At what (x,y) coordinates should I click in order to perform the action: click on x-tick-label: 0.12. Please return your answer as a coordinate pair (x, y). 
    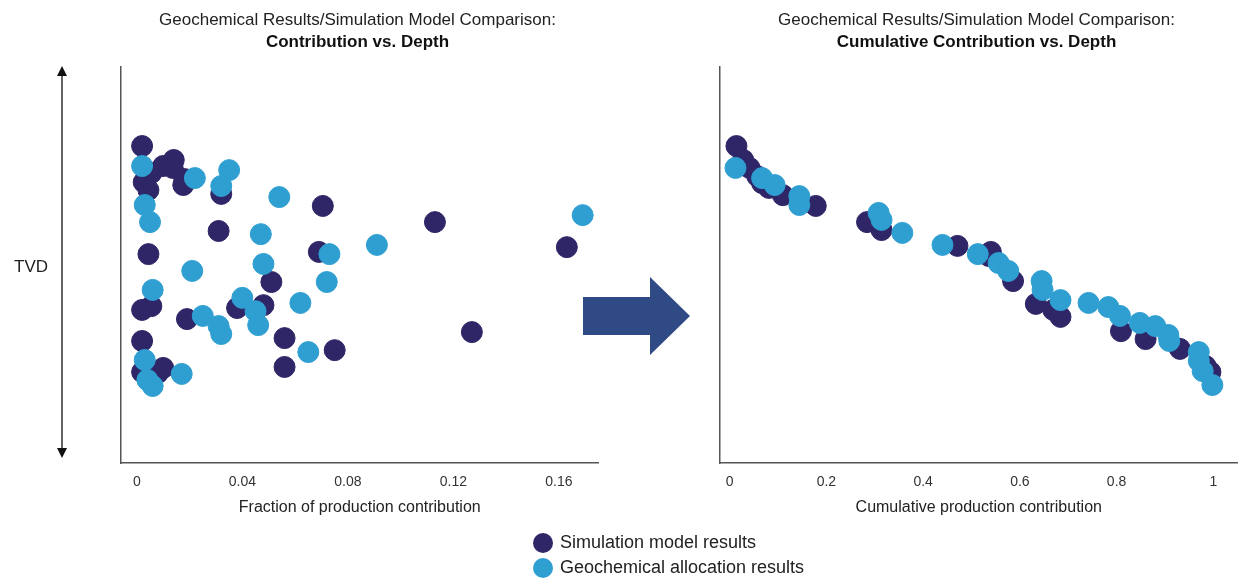
    Looking at the image, I should click on (453, 481).